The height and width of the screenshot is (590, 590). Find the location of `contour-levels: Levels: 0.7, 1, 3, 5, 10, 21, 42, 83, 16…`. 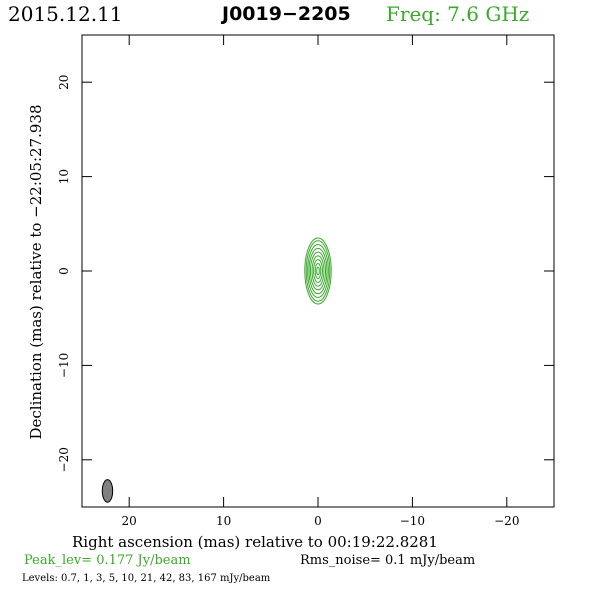

contour-levels: Levels: 0.7, 1, 3, 5, 10, 21, 42, 83, 16… is located at coordinates (146, 578).